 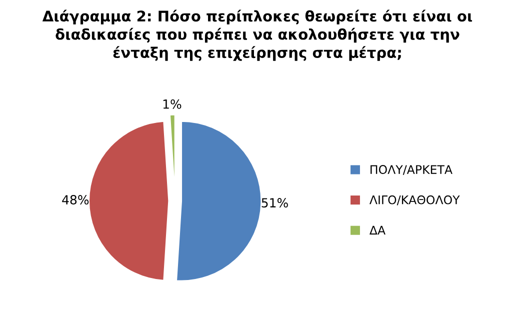 I want to click on data-label: 1%, so click(x=172, y=104).